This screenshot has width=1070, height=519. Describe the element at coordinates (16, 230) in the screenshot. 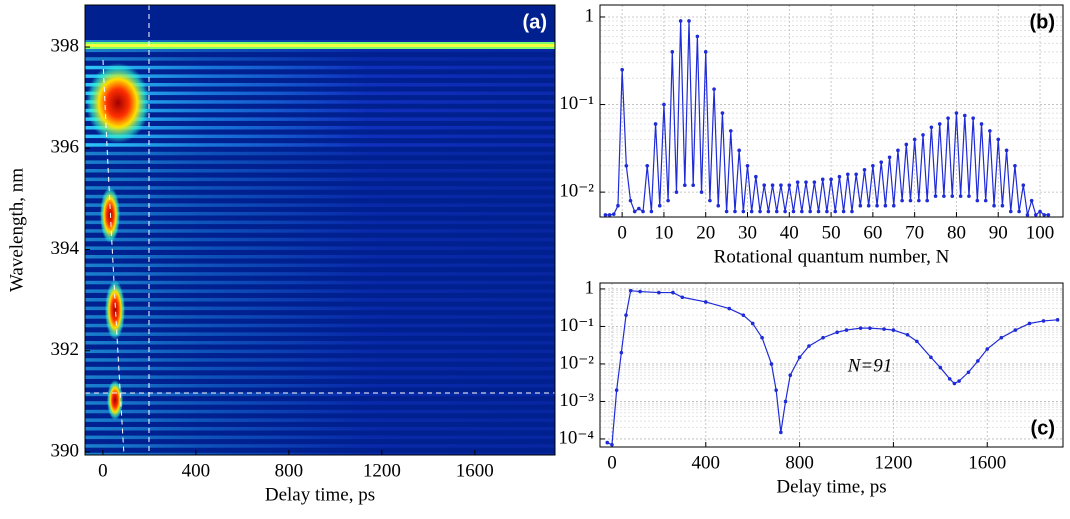

I see `y-axis-label: Wavelength, nm` at that location.